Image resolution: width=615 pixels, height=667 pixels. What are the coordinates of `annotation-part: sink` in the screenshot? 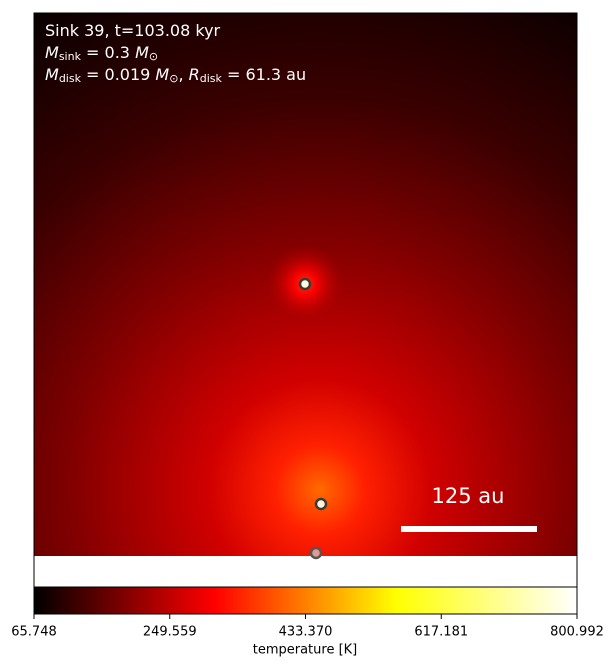 It's located at (70, 56).